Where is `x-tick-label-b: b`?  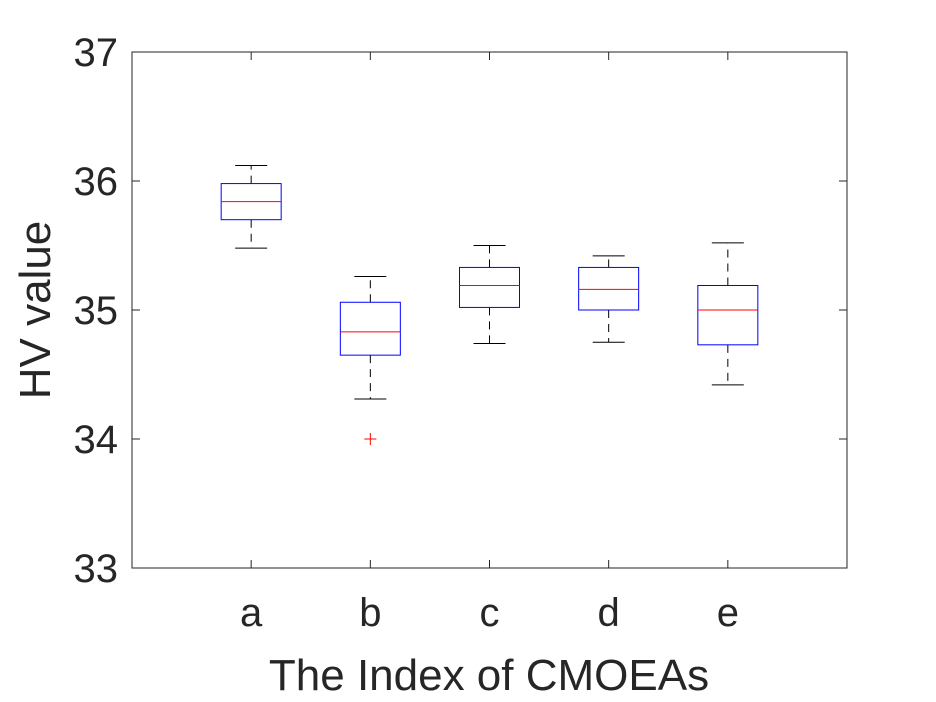
x-tick-label-b: b is located at coordinates (370, 613).